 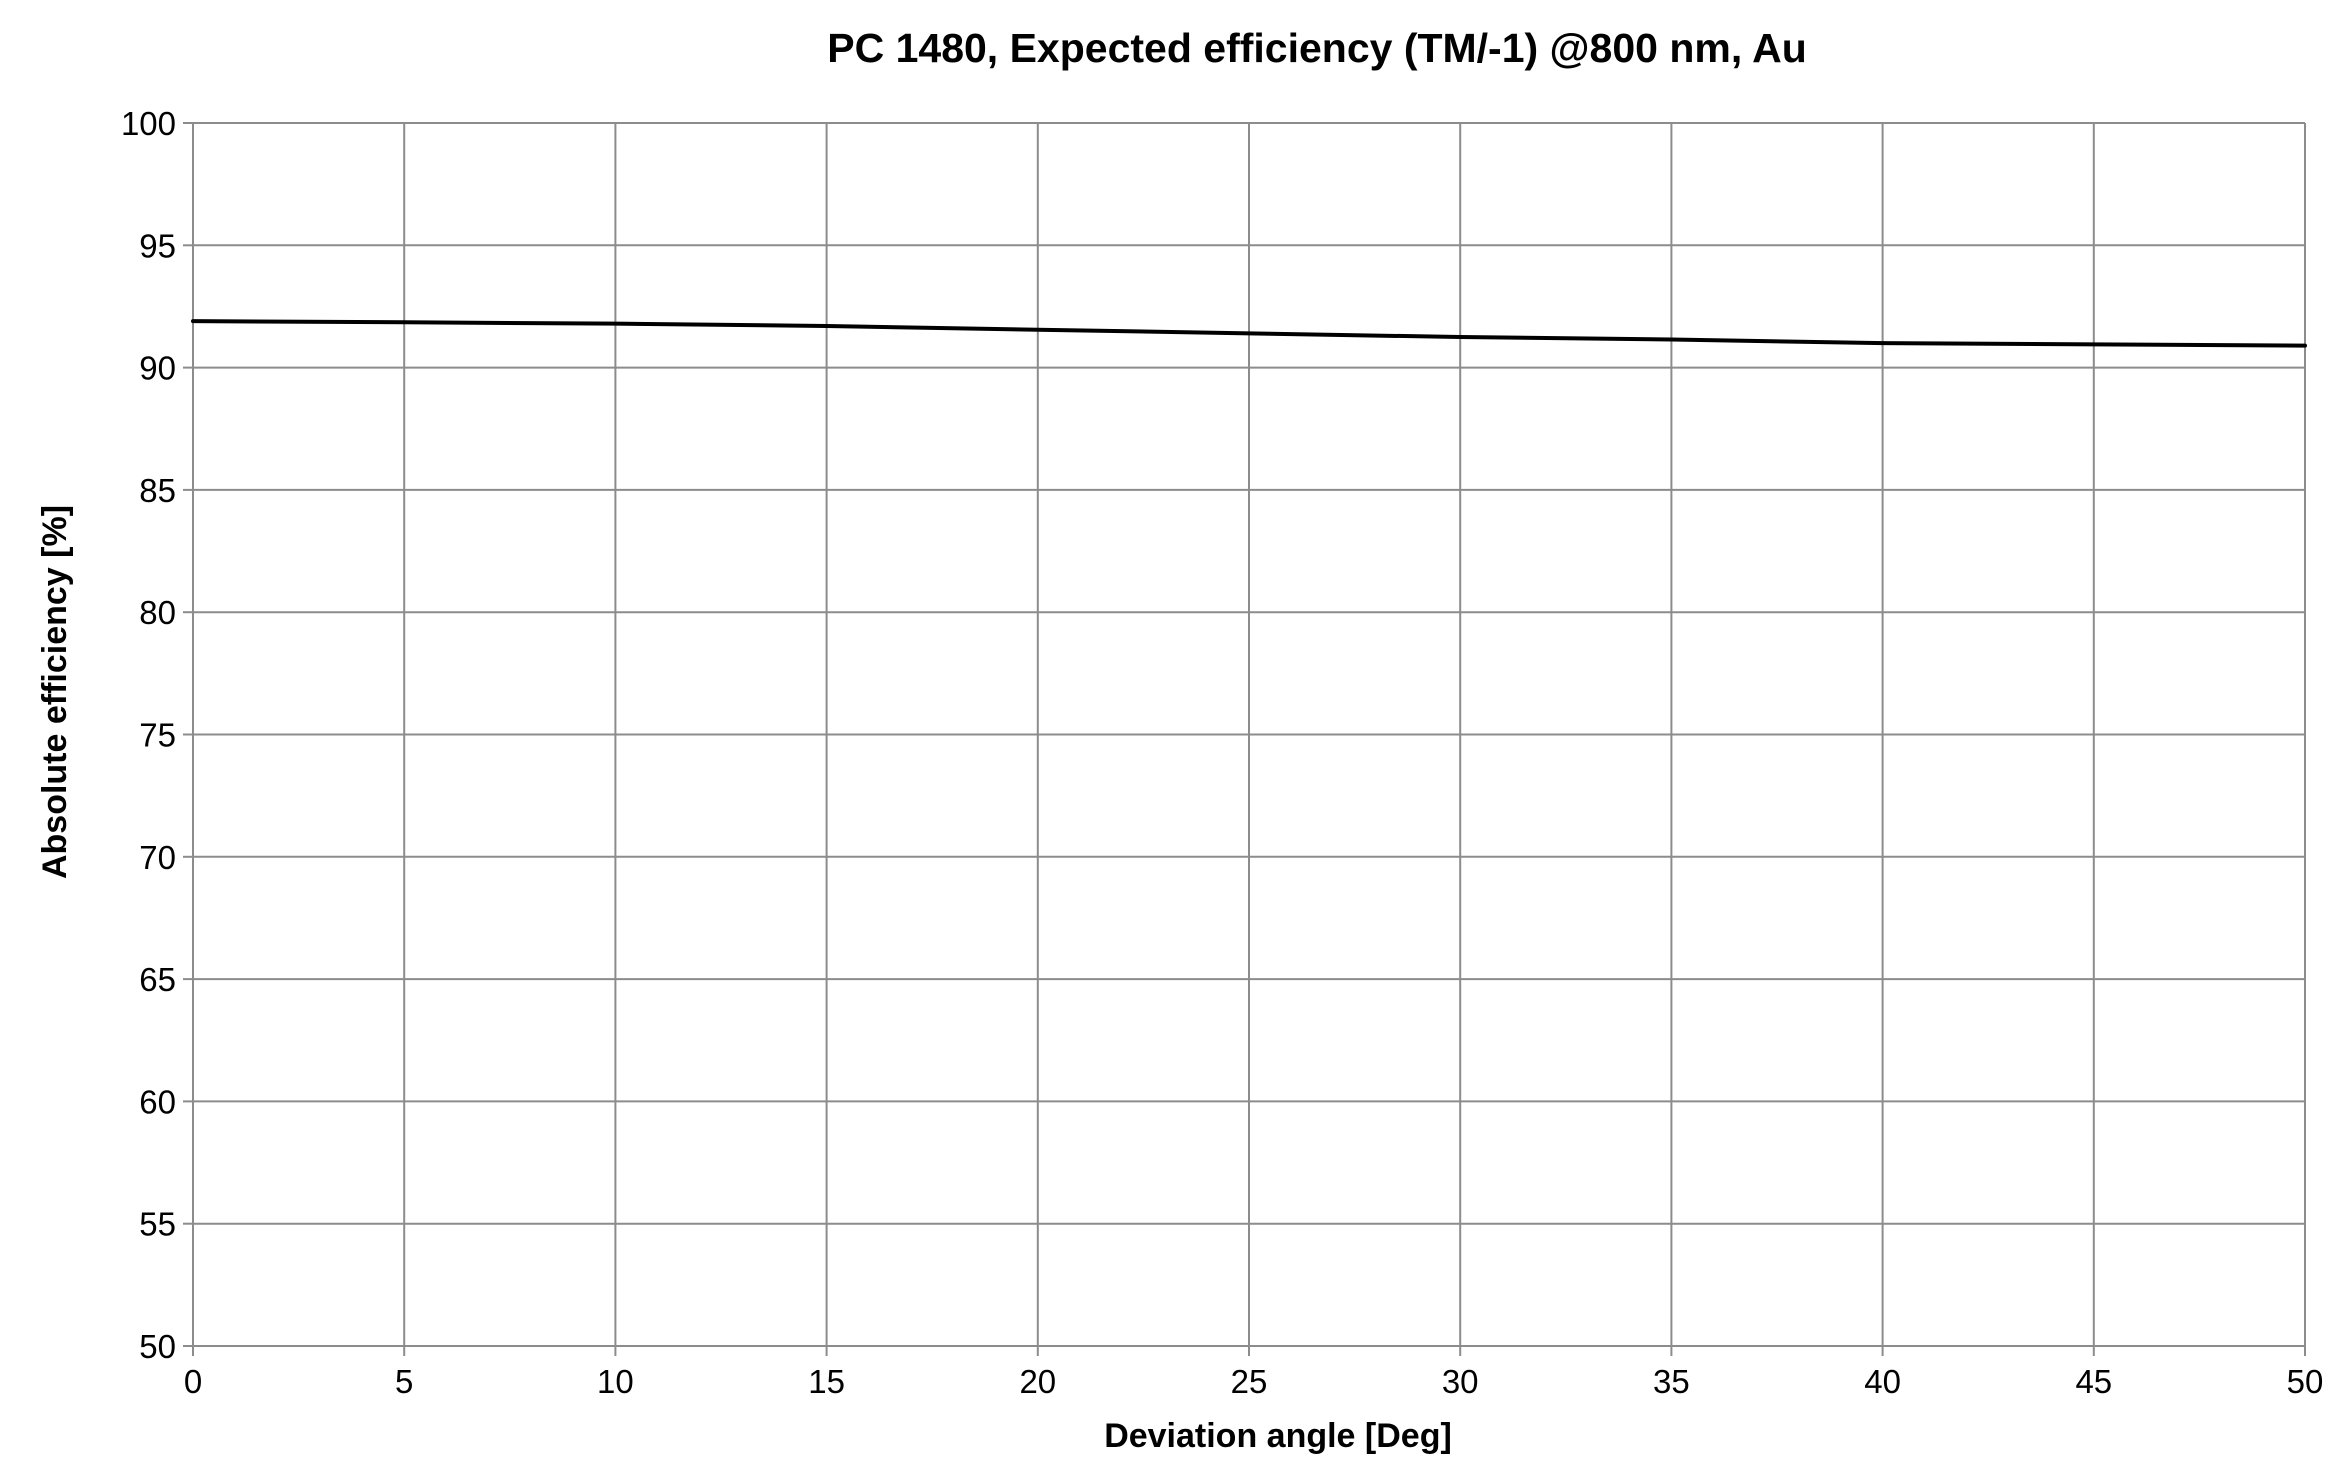 What do you see at coordinates (55, 692) in the screenshot?
I see `y-axis-label: Absolute efficiency [%]` at bounding box center [55, 692].